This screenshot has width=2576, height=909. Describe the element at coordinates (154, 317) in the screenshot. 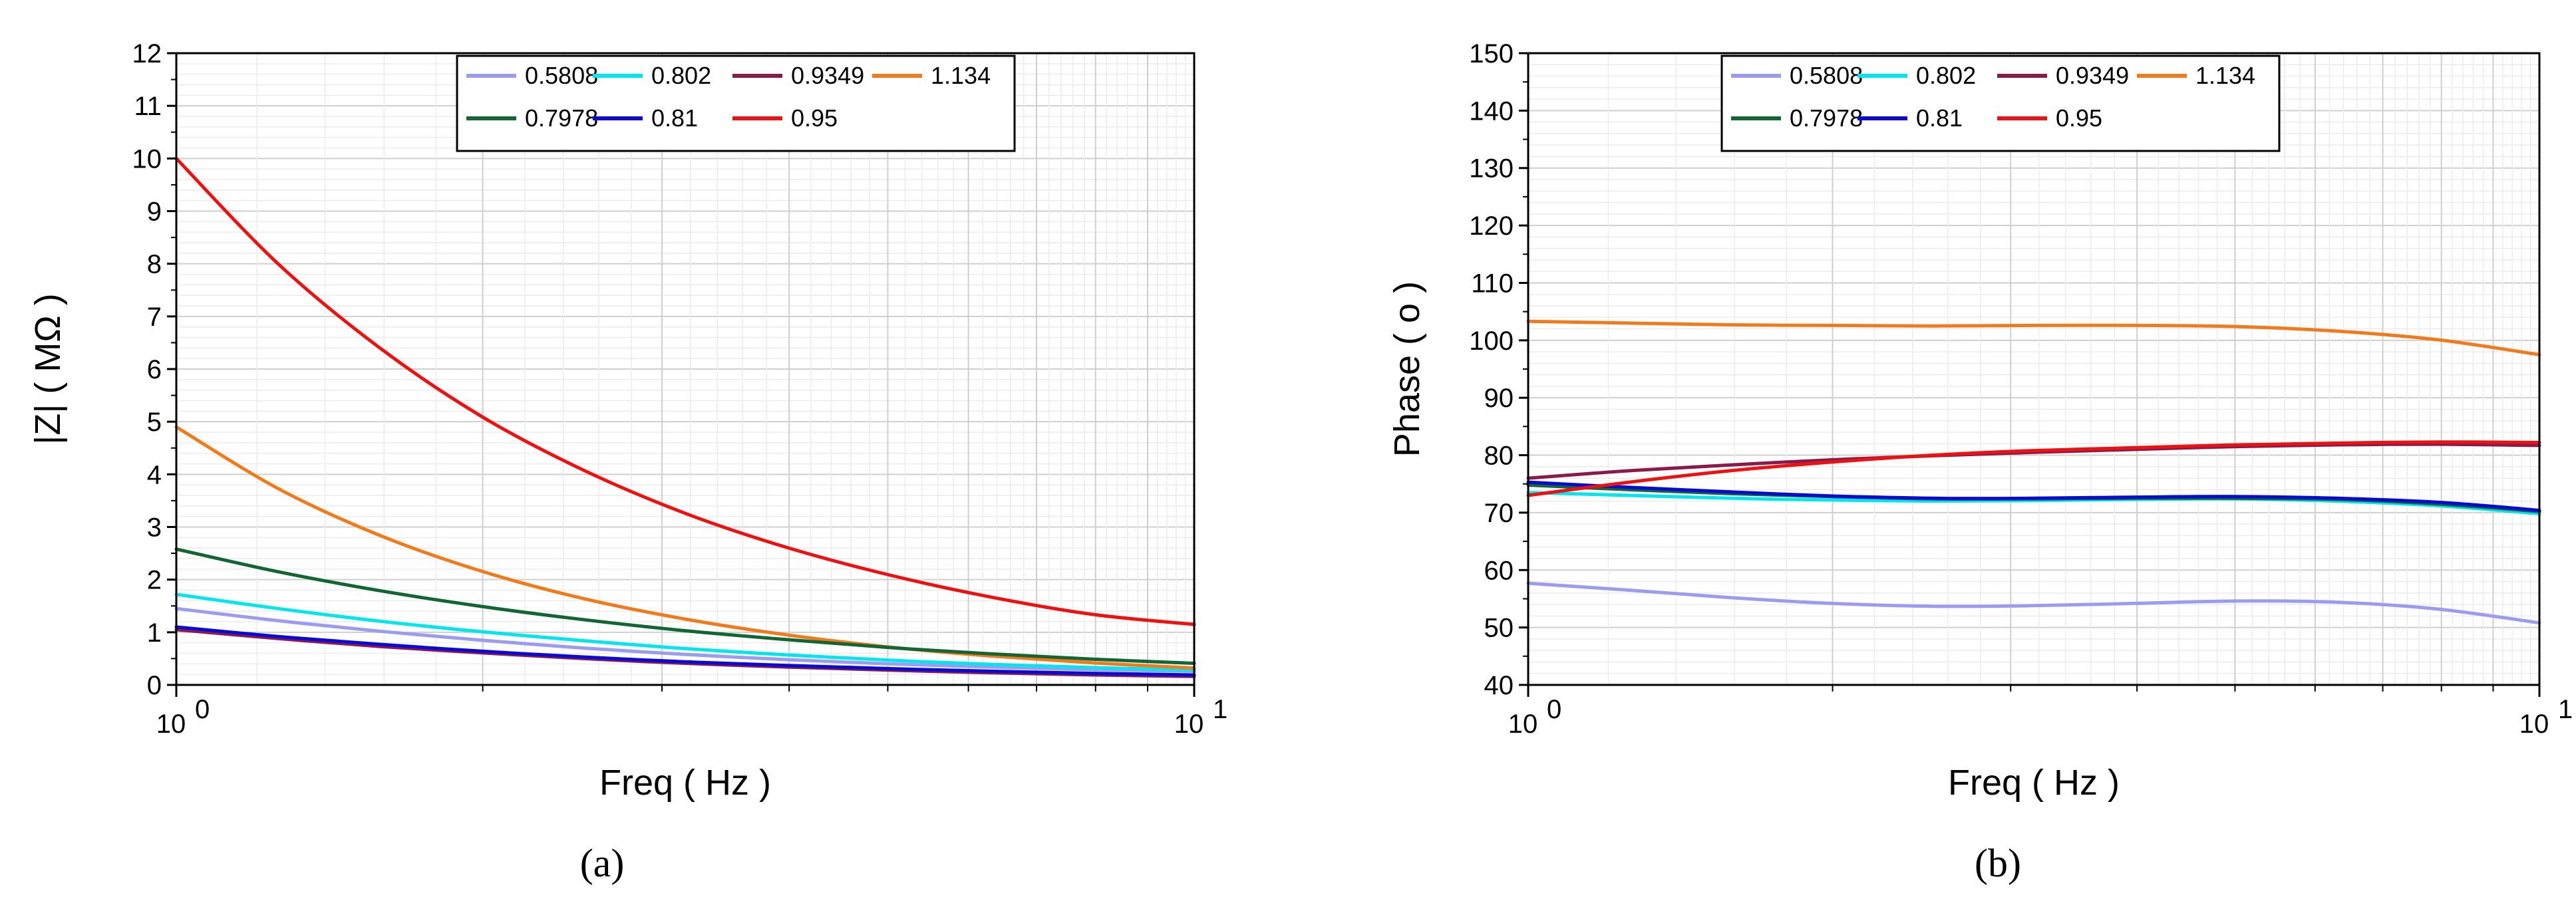

I see `y-tick-label: 7` at that location.